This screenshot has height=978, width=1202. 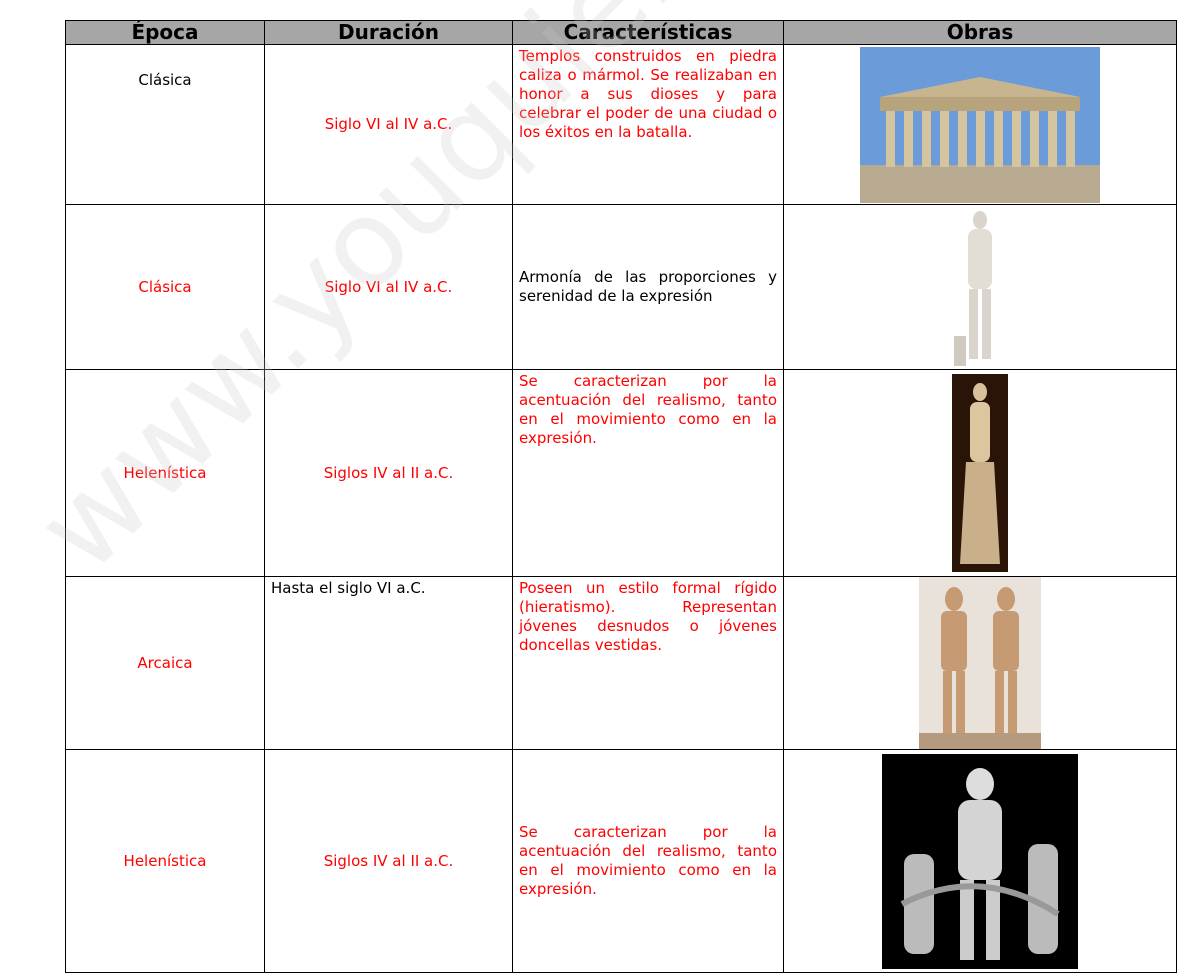 I want to click on header-cell: Duración, so click(x=388, y=32).